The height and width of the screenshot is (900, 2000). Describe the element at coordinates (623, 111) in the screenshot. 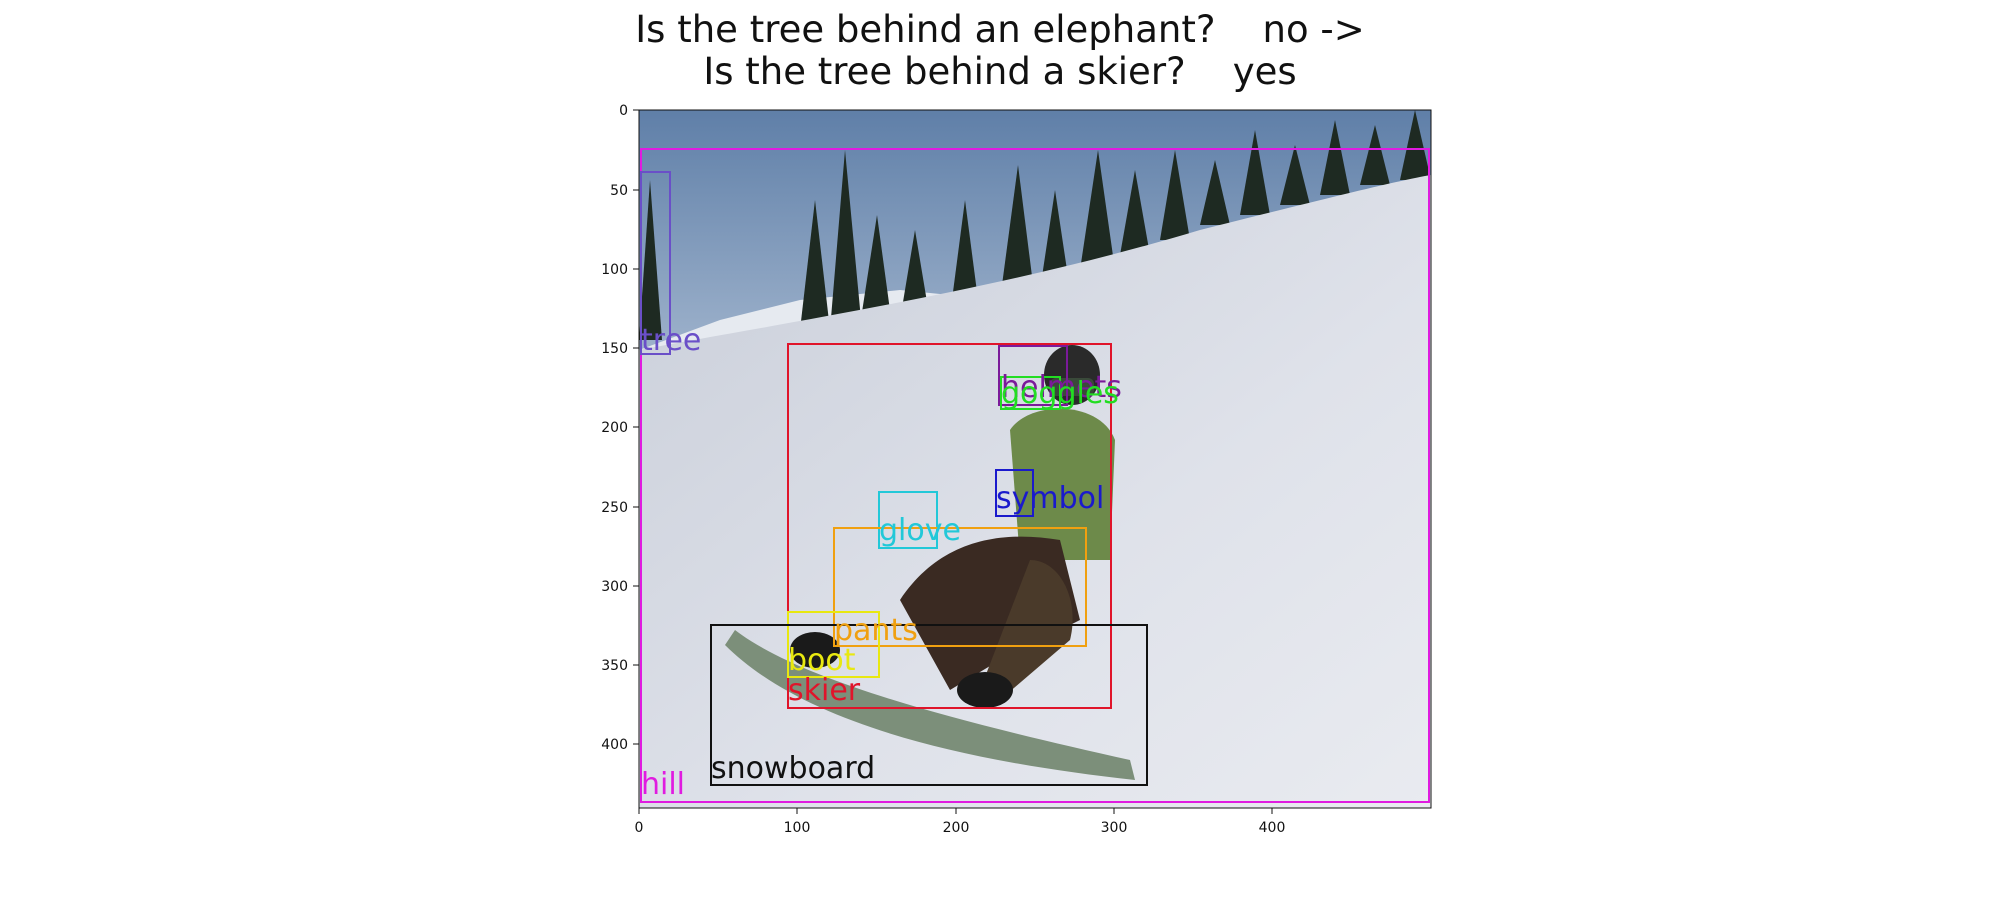

I see `y-tick-label: 0` at that location.